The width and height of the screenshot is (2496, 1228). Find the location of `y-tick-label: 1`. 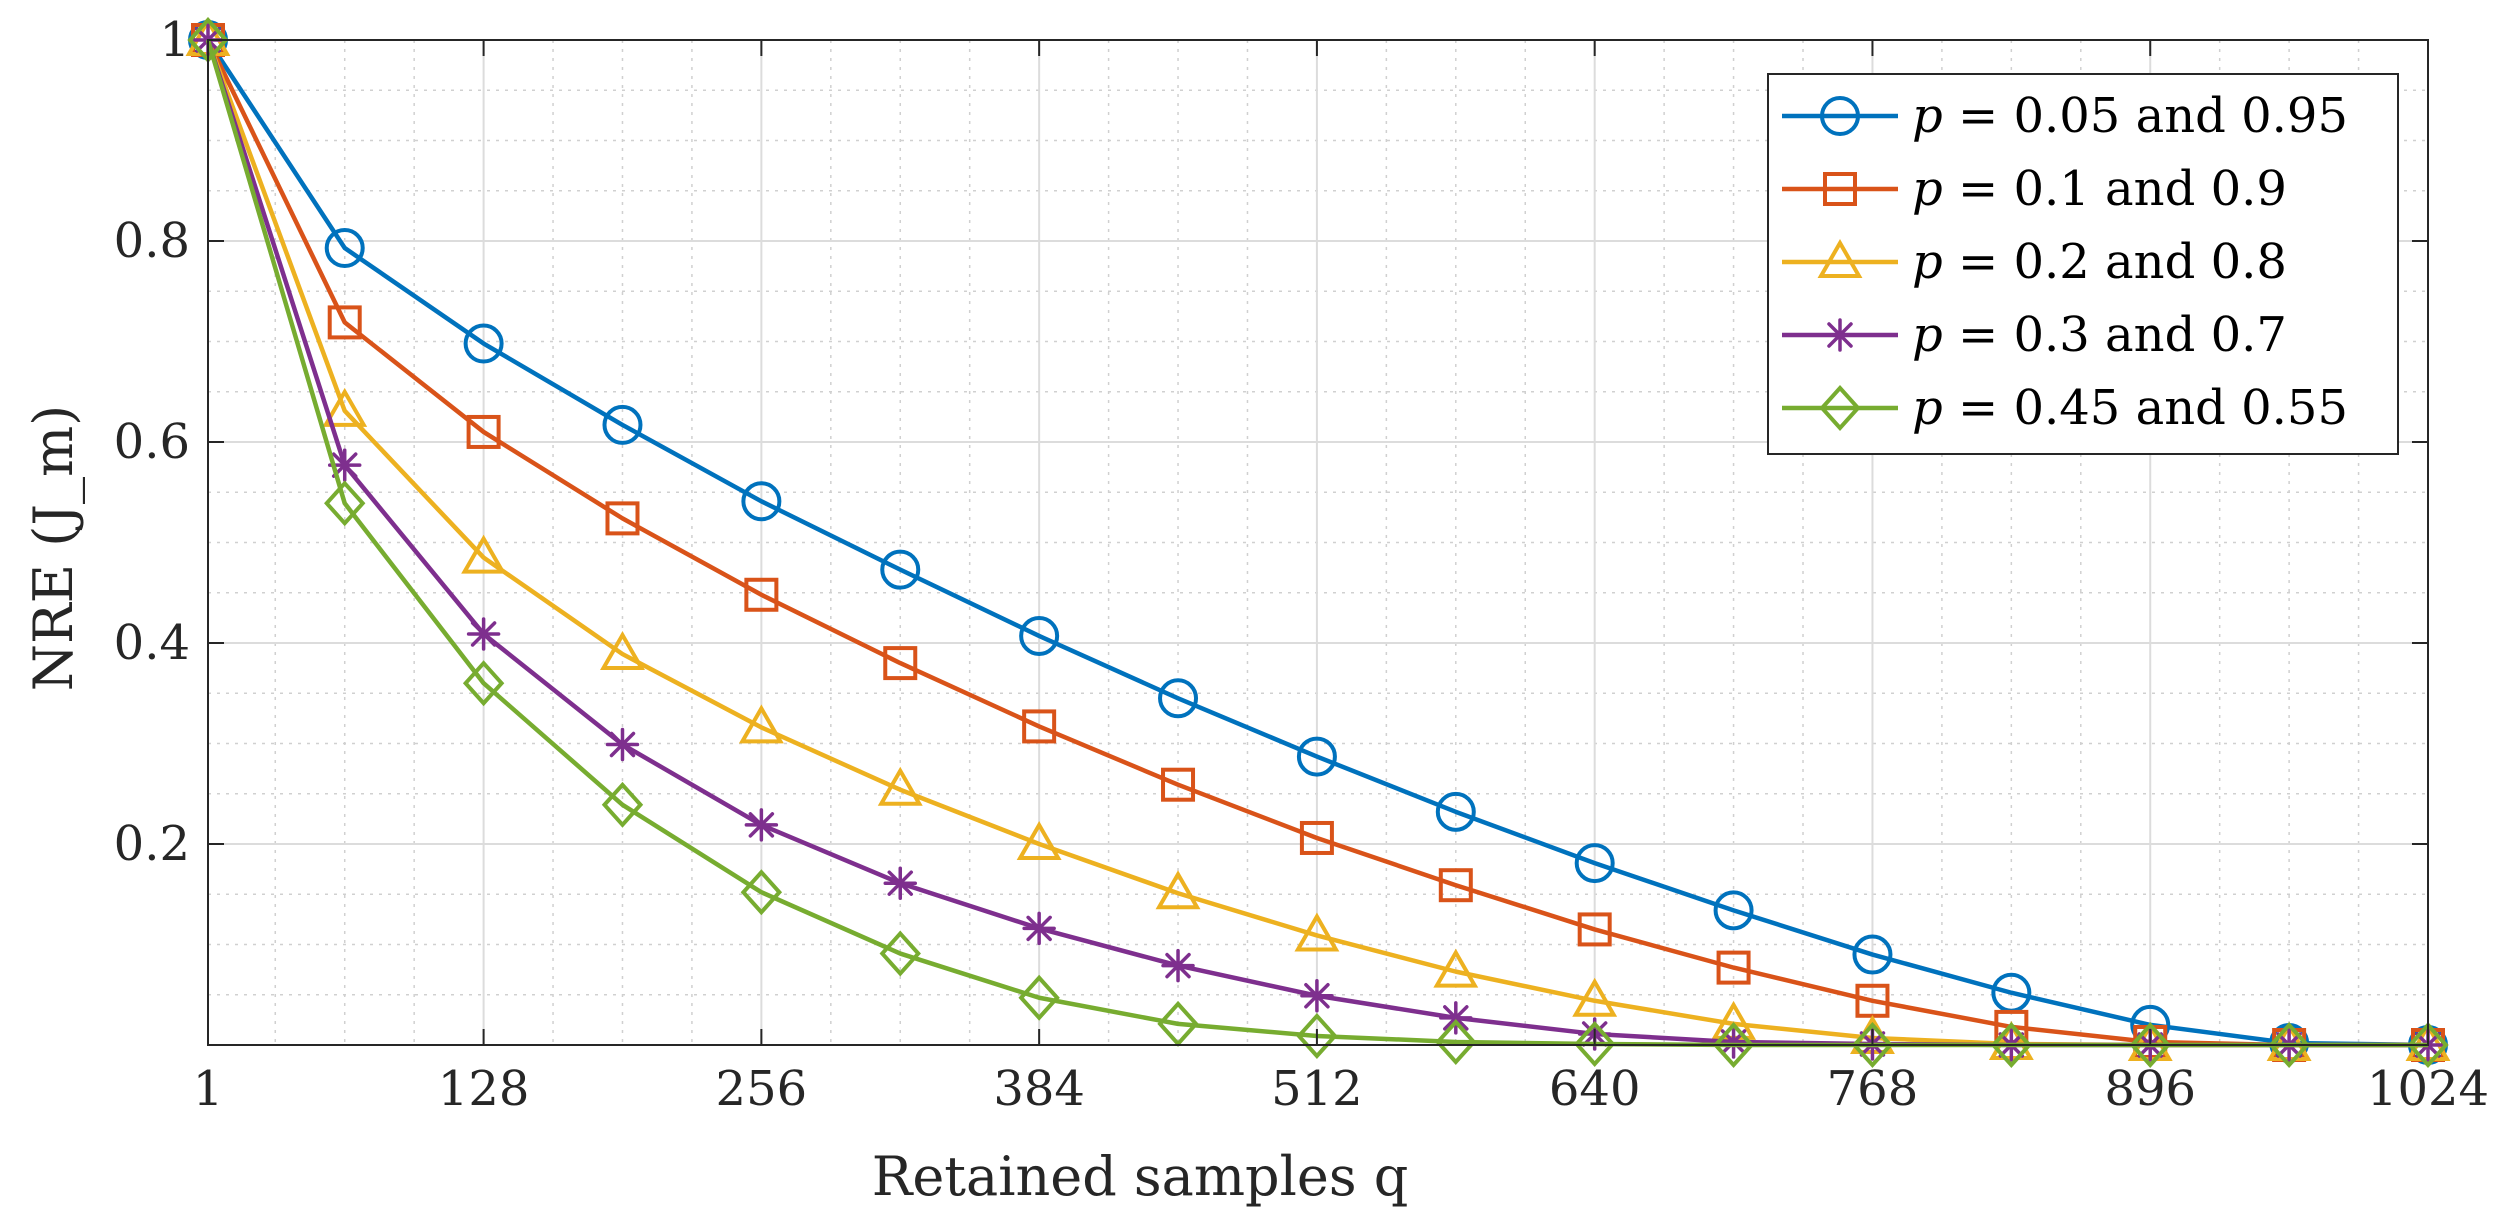

y-tick-label: 1 is located at coordinates (174, 40).